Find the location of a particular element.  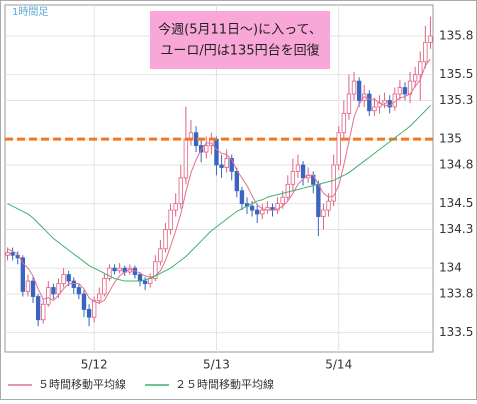

y-tick-label: 134.3 is located at coordinates (456, 229).